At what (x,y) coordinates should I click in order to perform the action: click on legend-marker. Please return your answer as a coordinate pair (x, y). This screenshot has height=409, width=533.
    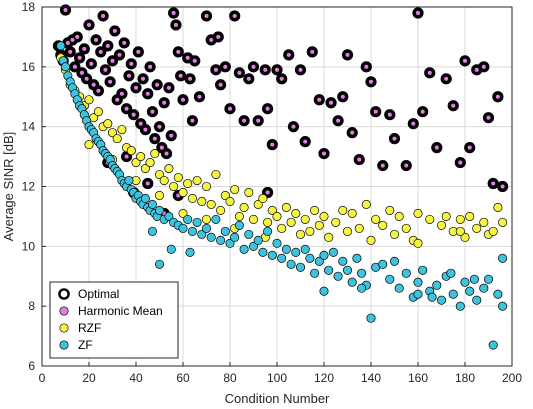
    Looking at the image, I should click on (64, 311).